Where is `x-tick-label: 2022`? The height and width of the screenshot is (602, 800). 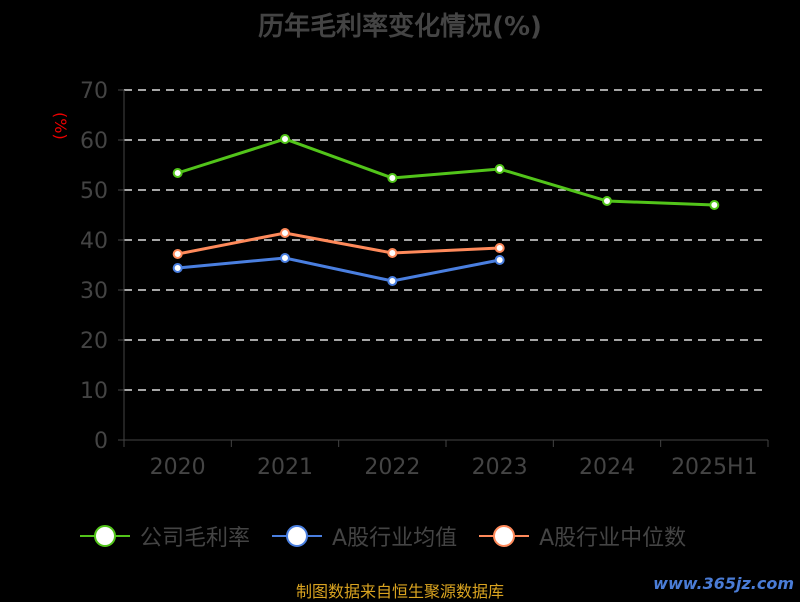
x-tick-label: 2022 is located at coordinates (392, 467).